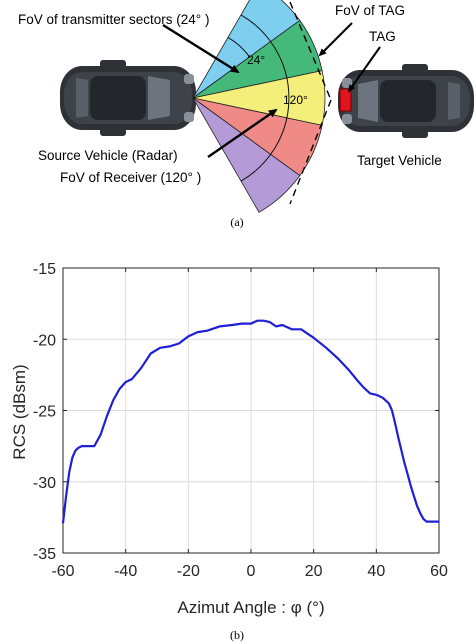 The image size is (474, 644). I want to click on transmitter-arrow, so click(201, 48).